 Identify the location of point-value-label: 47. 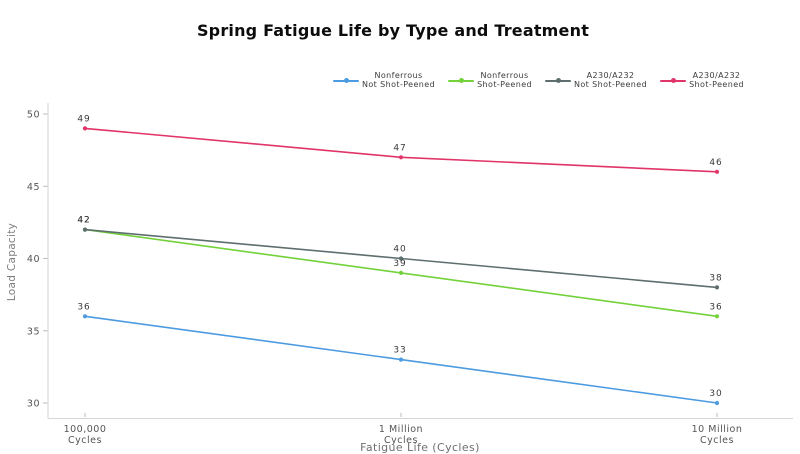
(399, 148).